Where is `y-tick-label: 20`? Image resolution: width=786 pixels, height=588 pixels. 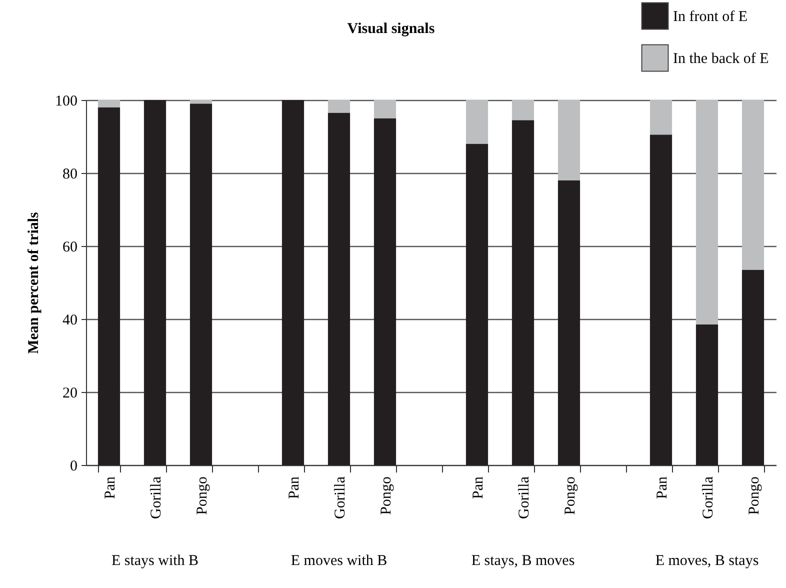
y-tick-label: 20 is located at coordinates (70, 394).